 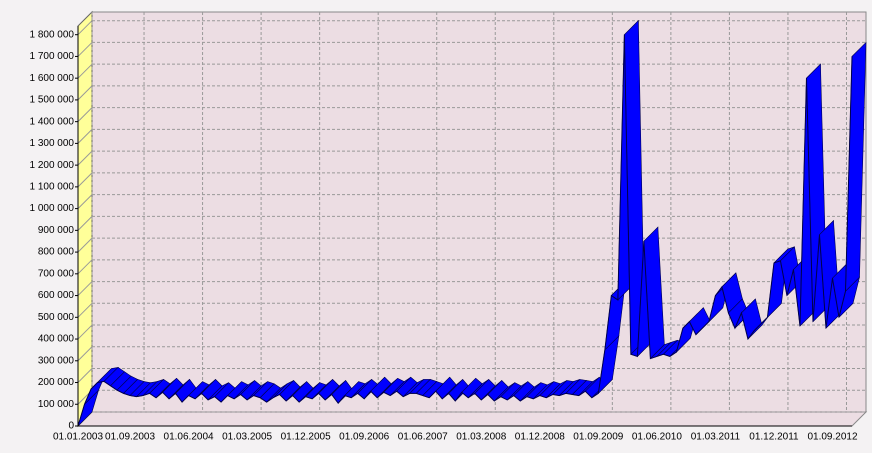 What do you see at coordinates (52, 100) in the screenshot?
I see `y-tick-label: 1 500 000` at bounding box center [52, 100].